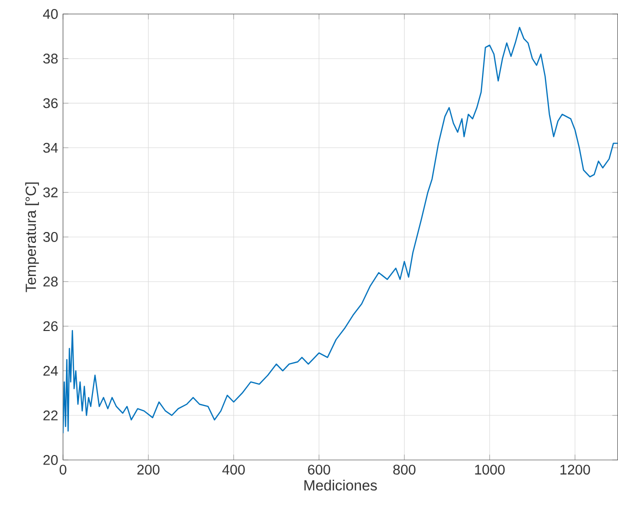 This screenshot has height=516, width=618. Describe the element at coordinates (50, 237) in the screenshot. I see `y-tick-label: 30` at that location.